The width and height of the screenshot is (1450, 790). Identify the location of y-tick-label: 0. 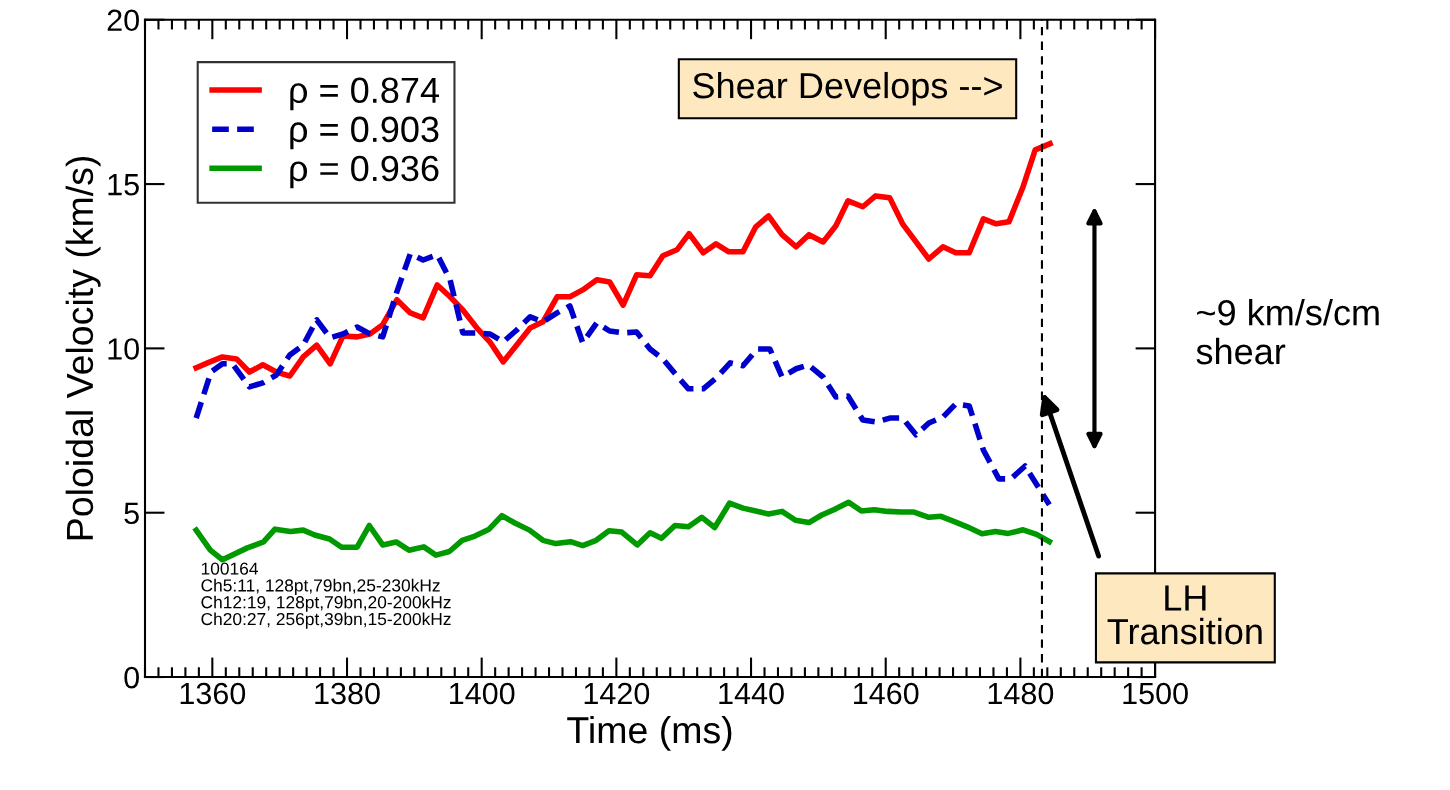
(131, 677).